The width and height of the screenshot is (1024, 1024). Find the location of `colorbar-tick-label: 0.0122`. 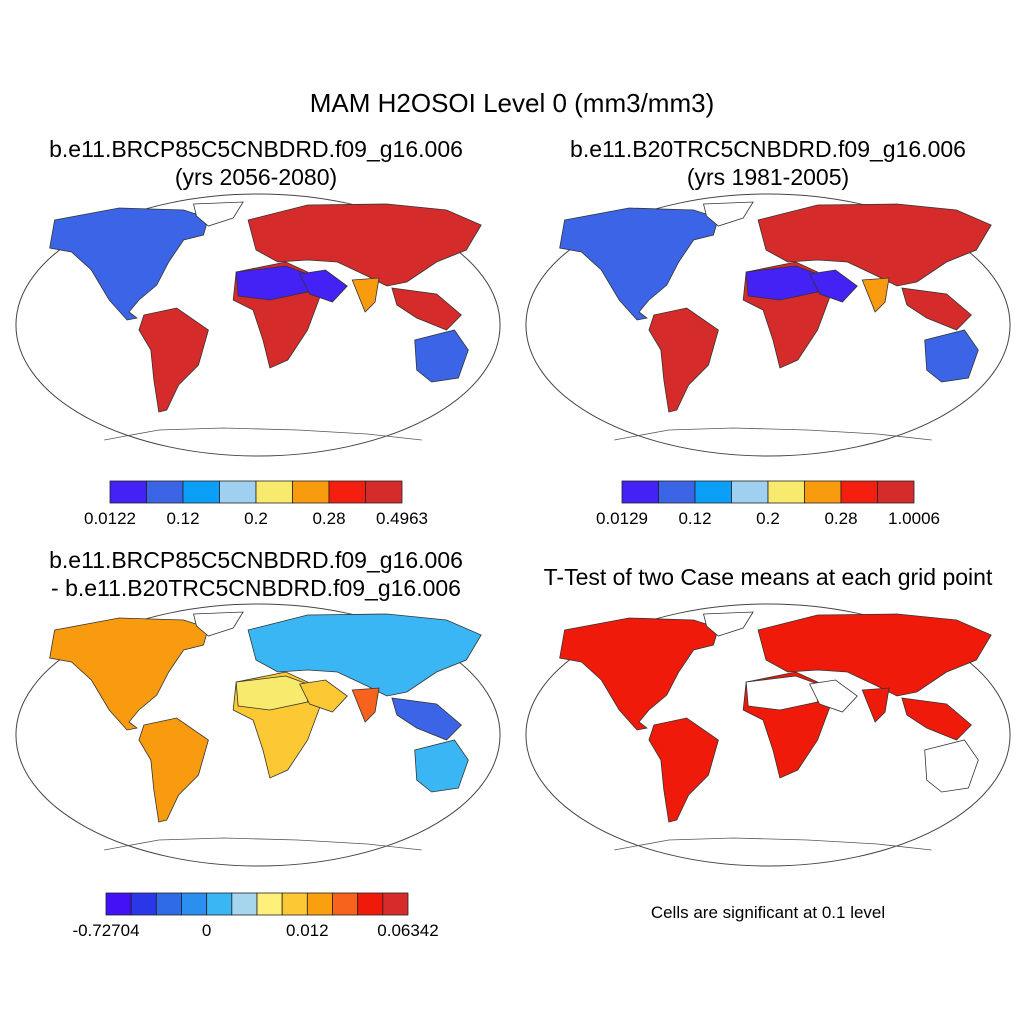

colorbar-tick-label: 0.0122 is located at coordinates (110, 518).